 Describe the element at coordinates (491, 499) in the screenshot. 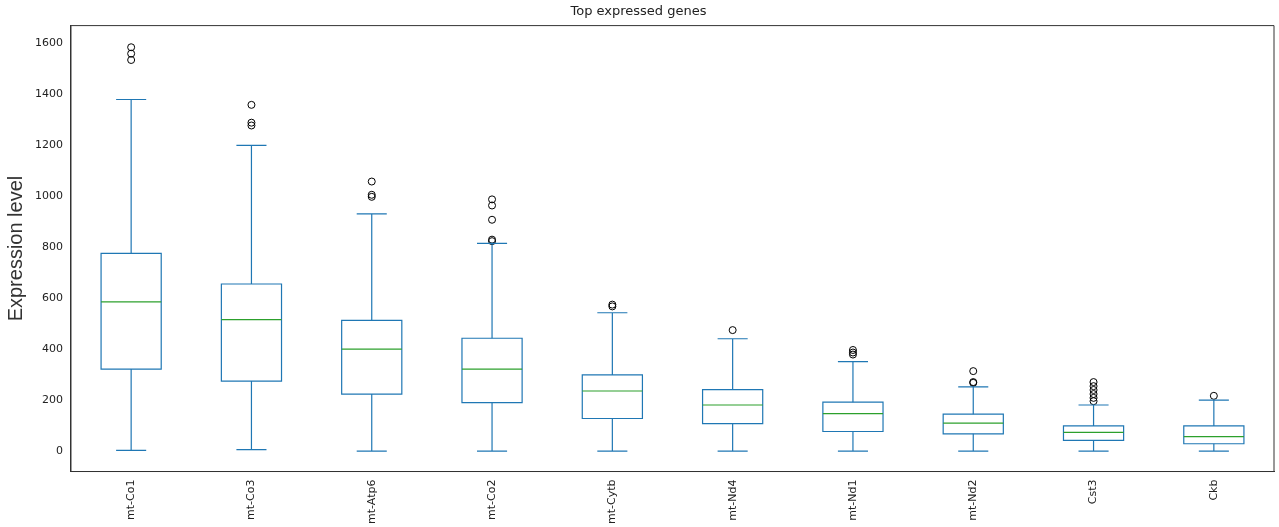

I see `x-tick-label: mt-Co2` at that location.